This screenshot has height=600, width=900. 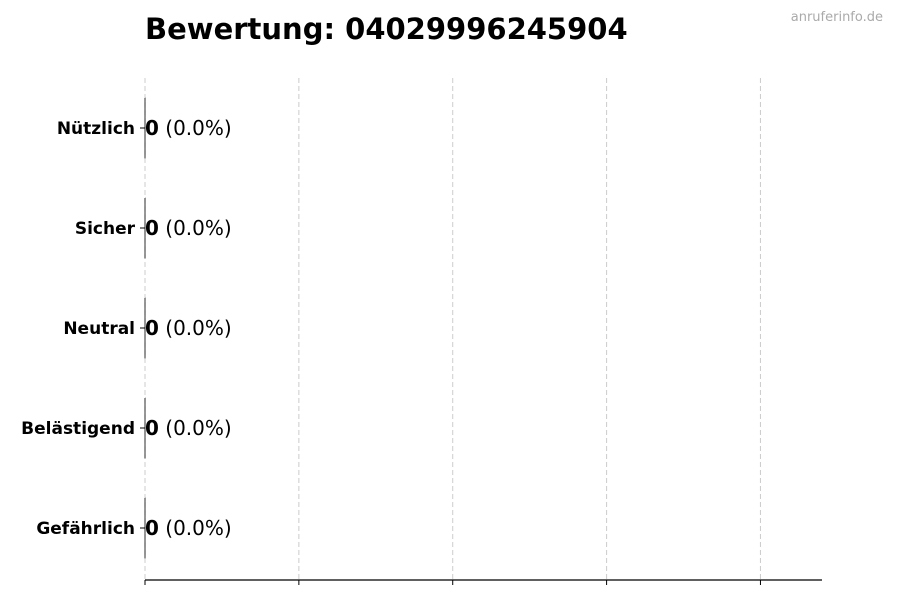 What do you see at coordinates (99, 329) in the screenshot?
I see `y-tick-label: Neutral` at bounding box center [99, 329].